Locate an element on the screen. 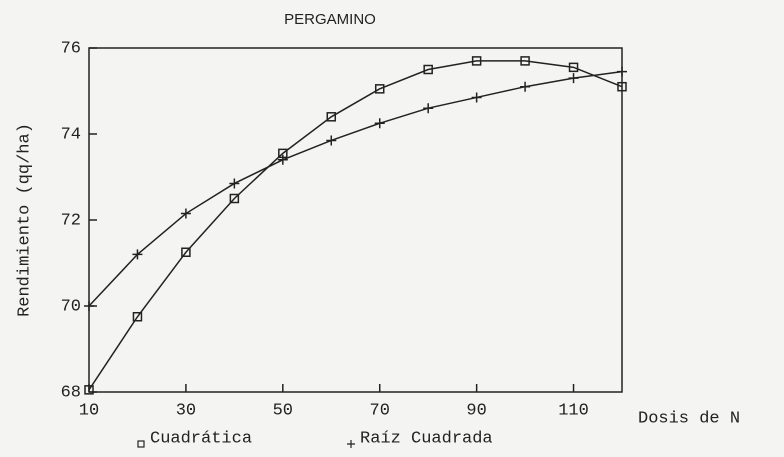  legend-label: Raíz Cuadrada is located at coordinates (426, 438).